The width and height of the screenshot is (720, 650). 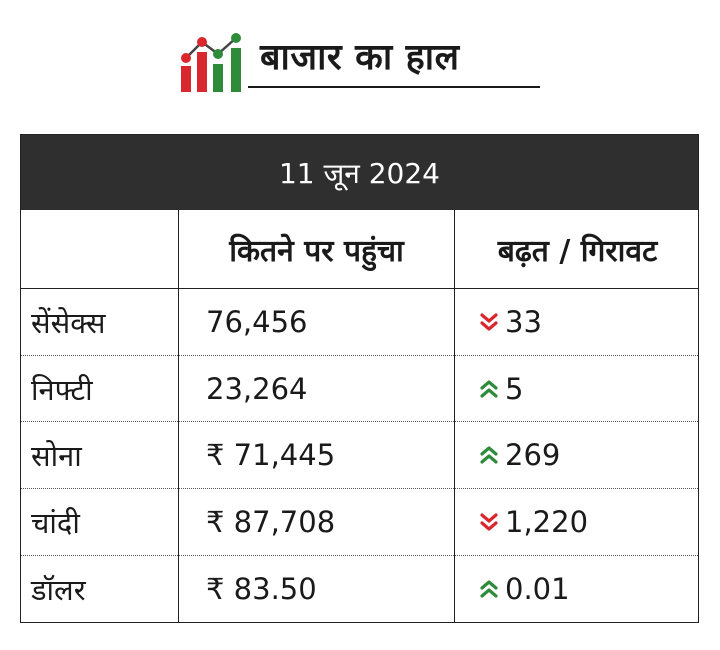 What do you see at coordinates (533, 455) in the screenshot?
I see `change-value: 269` at bounding box center [533, 455].